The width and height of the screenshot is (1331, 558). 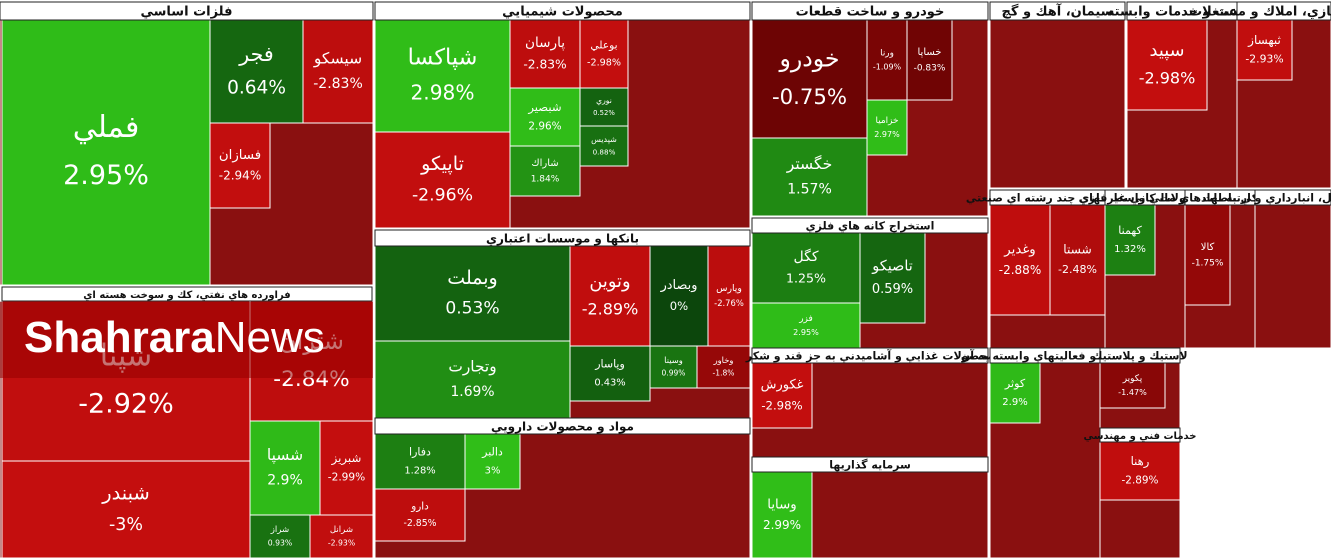 What do you see at coordinates (1140, 436) in the screenshot?
I see `sector-title: خدمات فني و مهندسي` at bounding box center [1140, 436].